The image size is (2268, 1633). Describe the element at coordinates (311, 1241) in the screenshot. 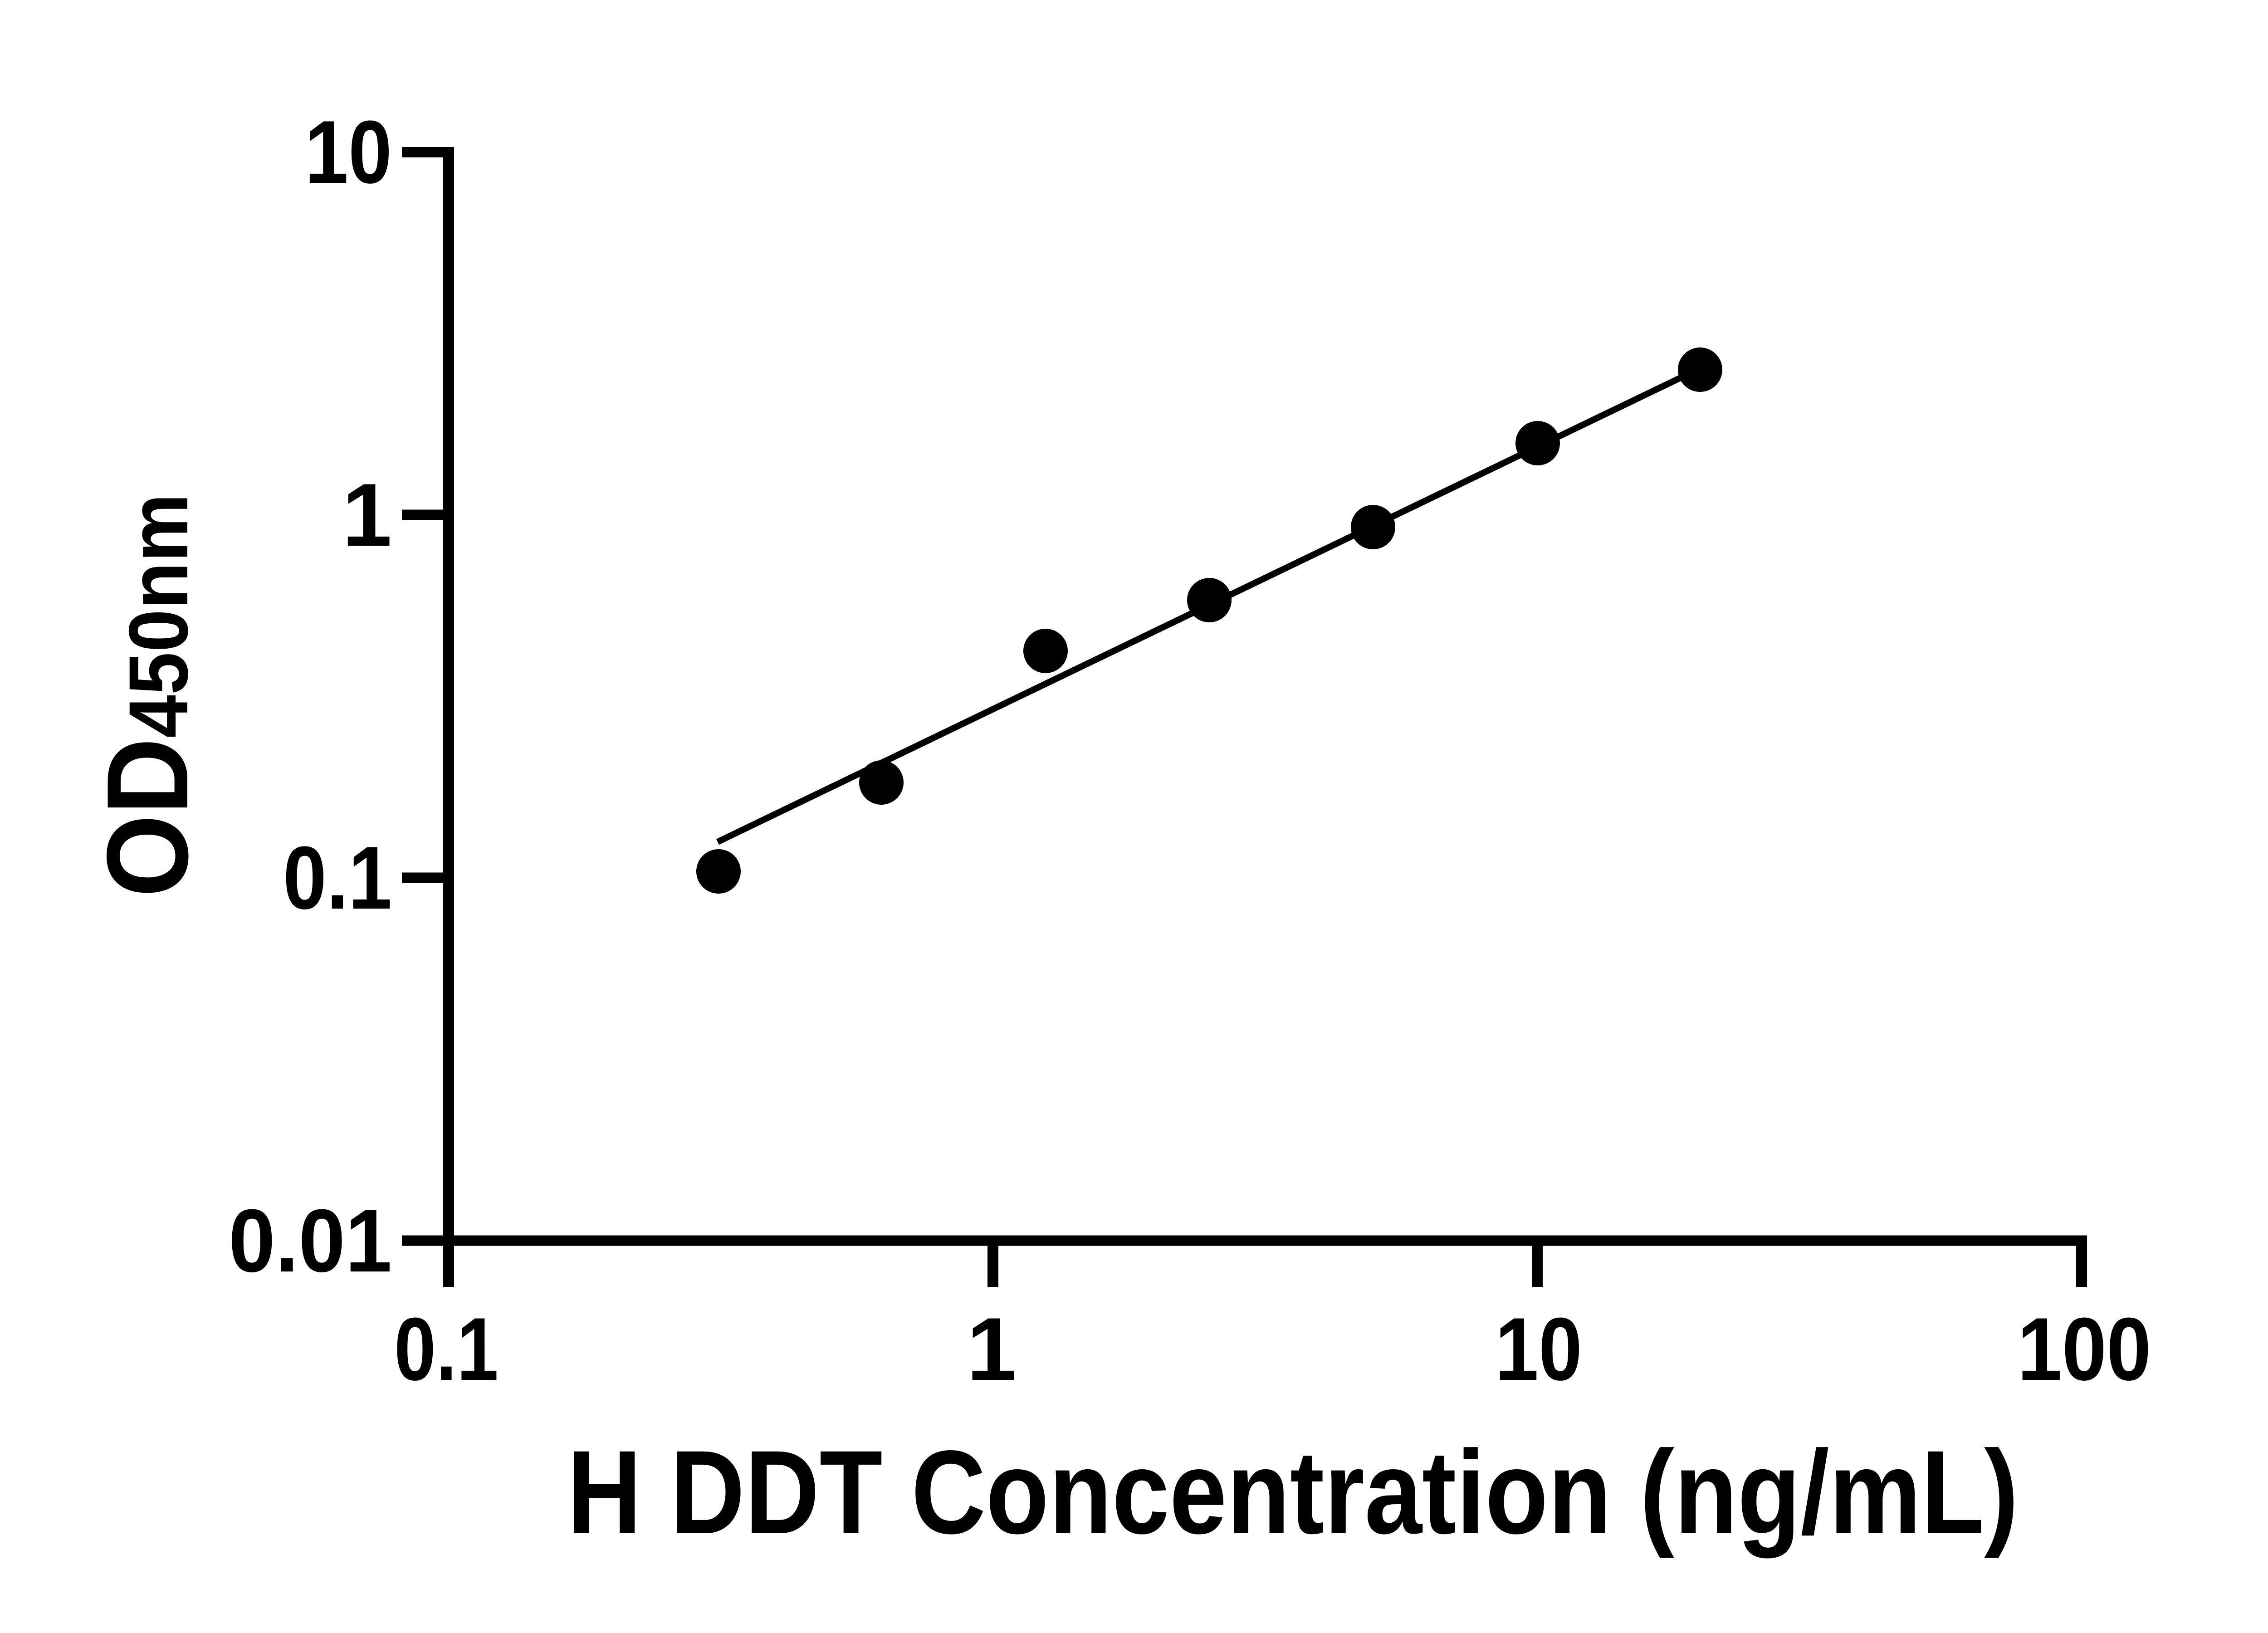

I see `svg-text: 0.01` at that location.